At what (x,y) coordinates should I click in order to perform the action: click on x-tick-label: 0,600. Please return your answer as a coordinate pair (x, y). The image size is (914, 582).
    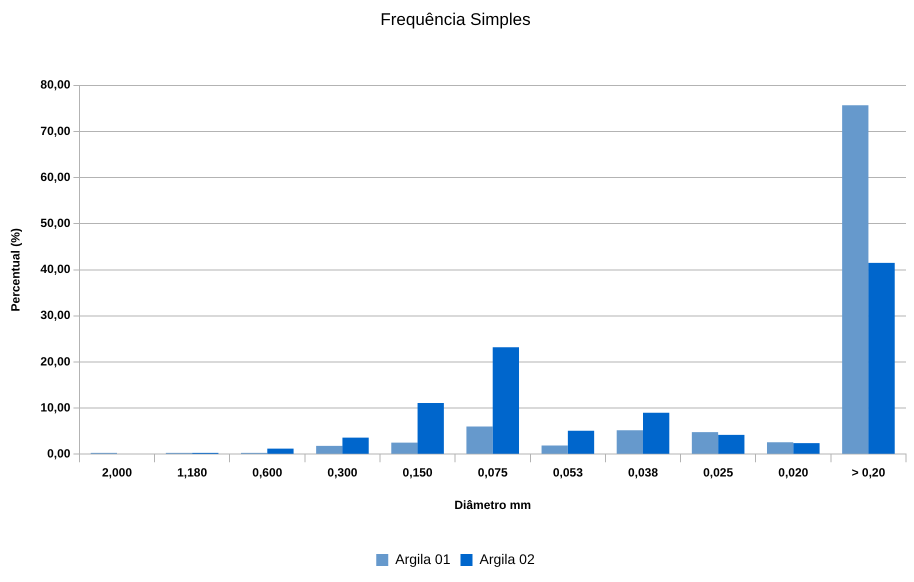
    Looking at the image, I should click on (267, 473).